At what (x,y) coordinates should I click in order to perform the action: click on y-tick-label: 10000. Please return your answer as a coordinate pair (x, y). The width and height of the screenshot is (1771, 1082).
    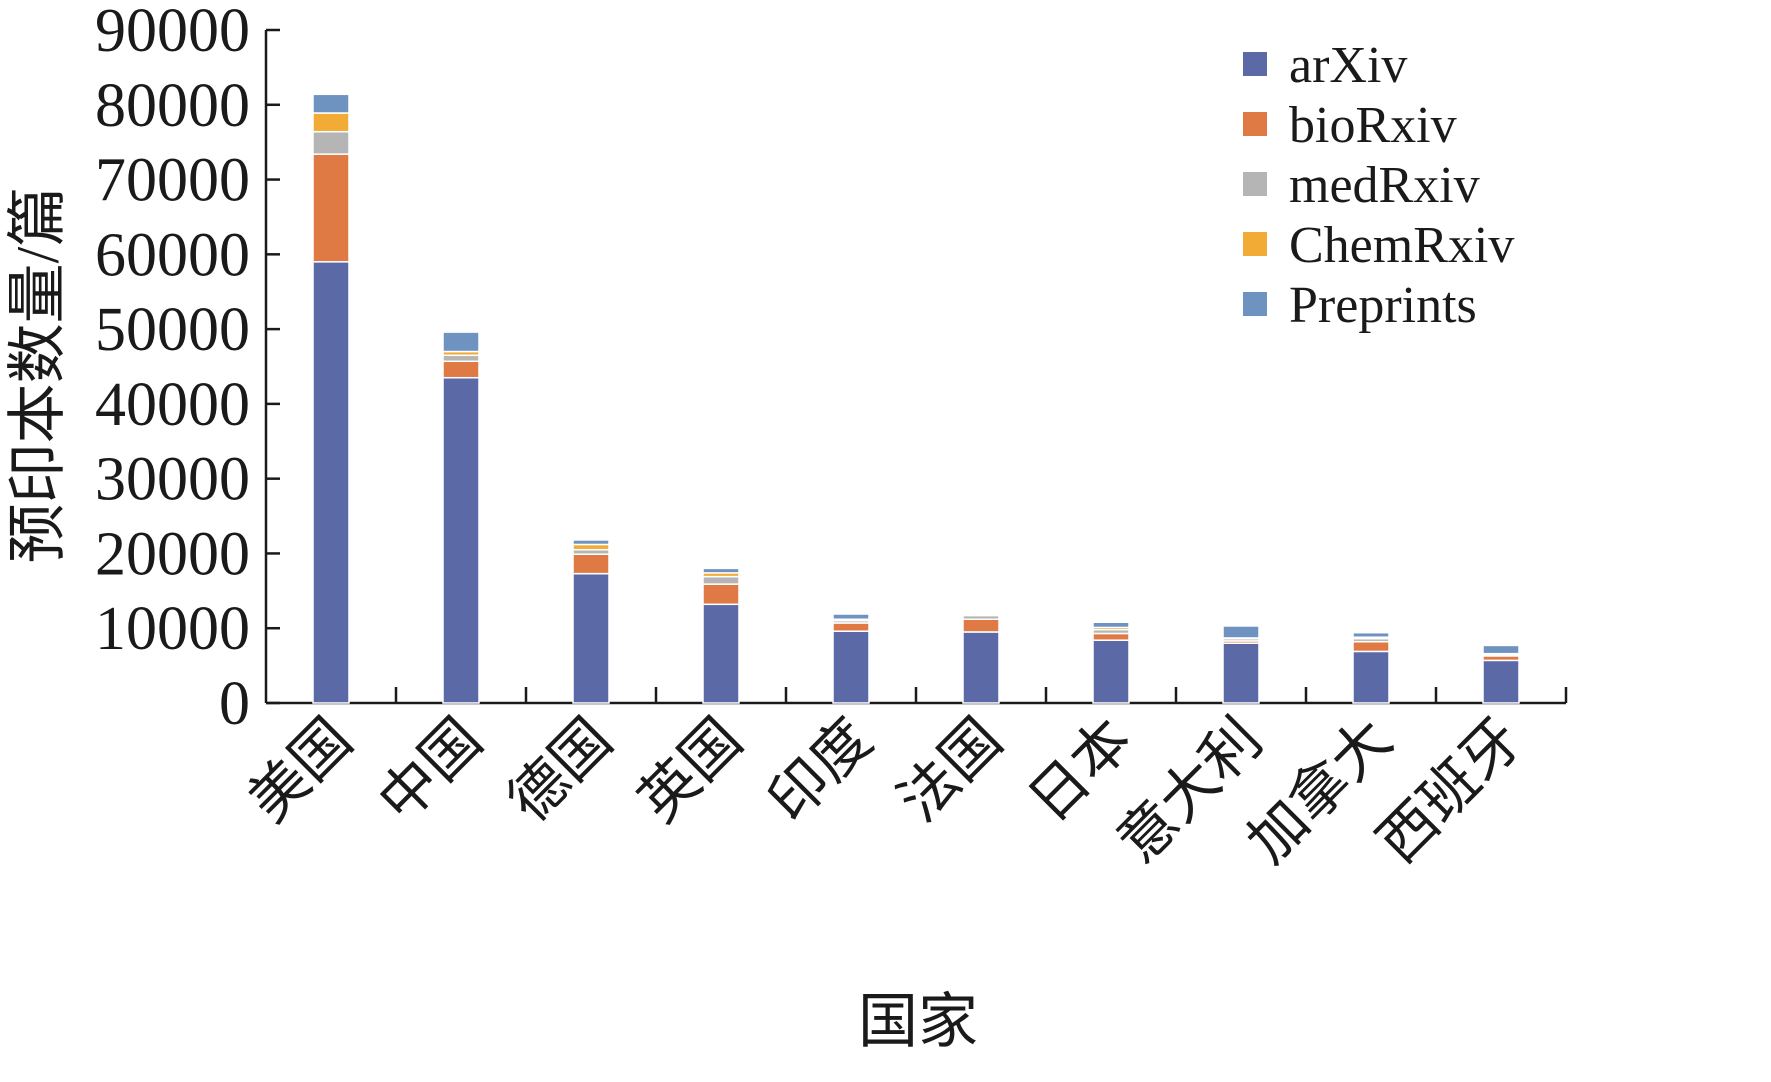
    Looking at the image, I should click on (172, 629).